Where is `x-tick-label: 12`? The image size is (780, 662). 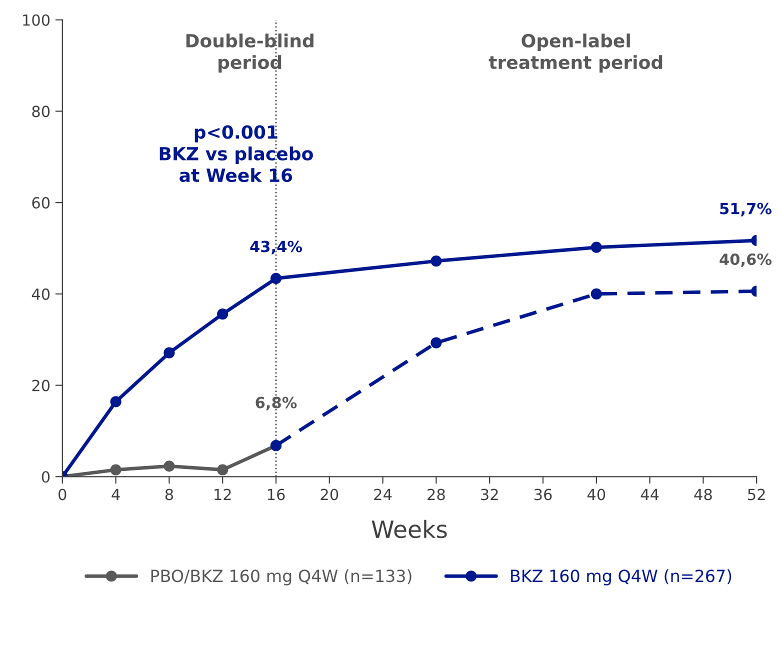
x-tick-label: 12 is located at coordinates (222, 494).